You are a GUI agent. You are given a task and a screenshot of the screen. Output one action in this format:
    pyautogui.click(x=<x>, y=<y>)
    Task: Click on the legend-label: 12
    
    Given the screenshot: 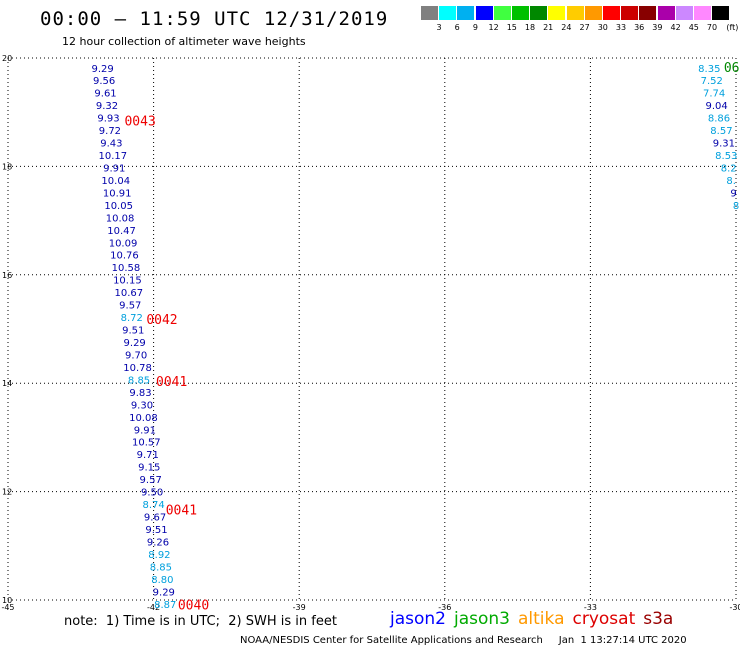 What is the action you would take?
    pyautogui.click(x=493, y=27)
    